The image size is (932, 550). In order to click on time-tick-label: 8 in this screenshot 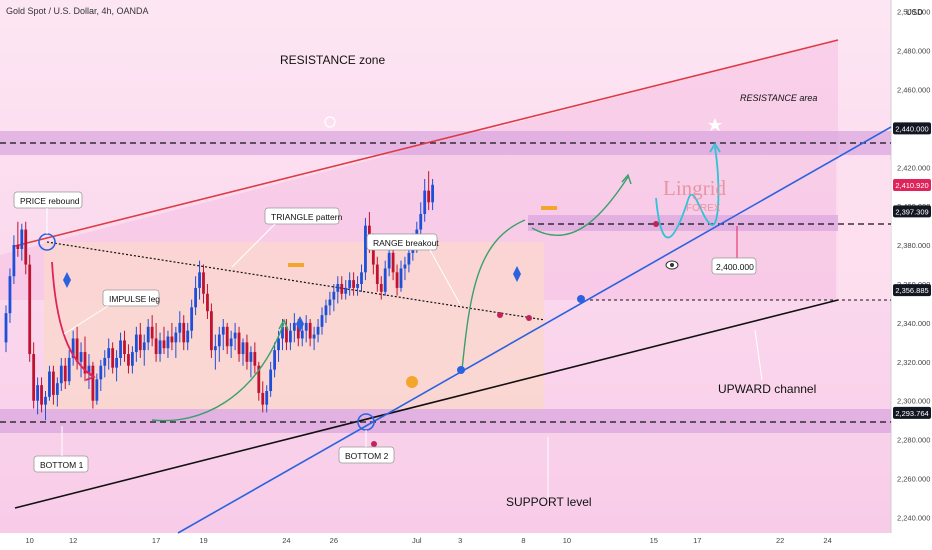, I will do `click(523, 540)`.